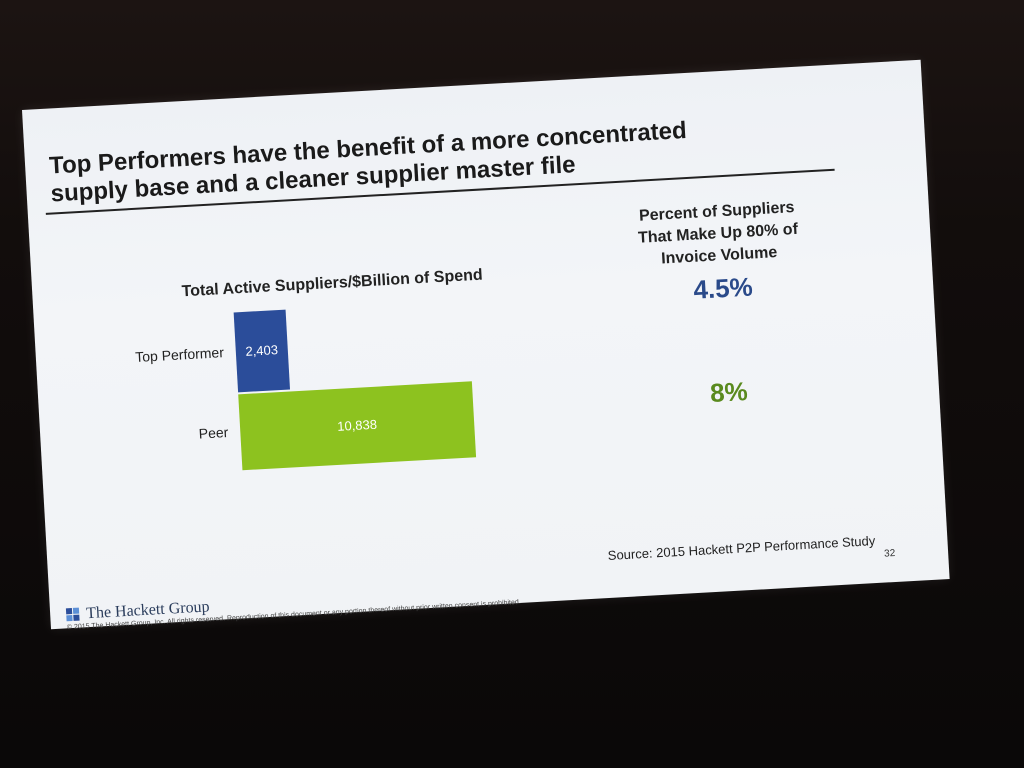  I want to click on peer-percent: 8%, so click(729, 392).